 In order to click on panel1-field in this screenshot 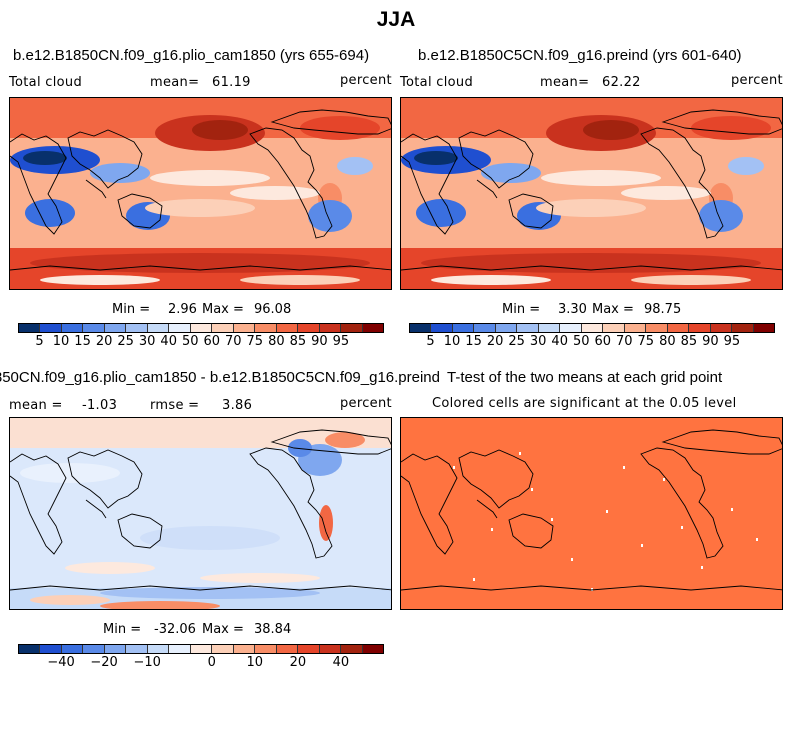, I will do `click(200, 193)`.